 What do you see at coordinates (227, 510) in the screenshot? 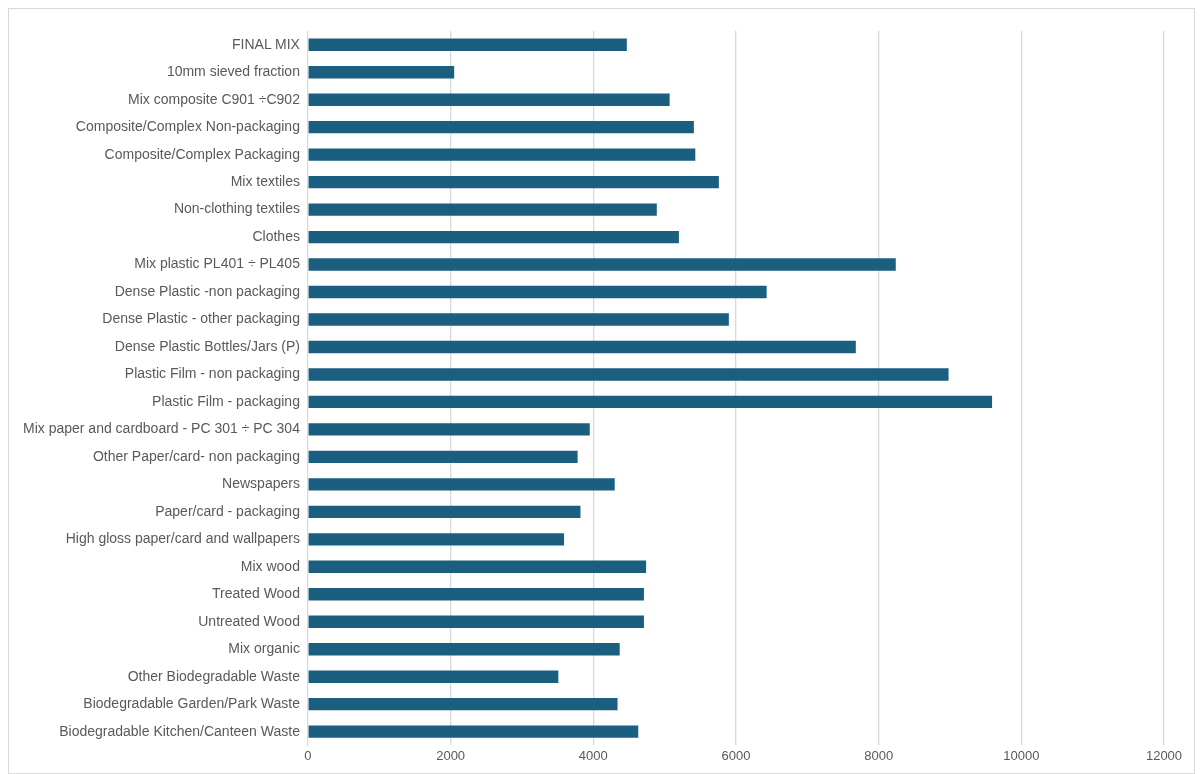
I see `y-tick-label: Paper/card - packaging` at bounding box center [227, 510].